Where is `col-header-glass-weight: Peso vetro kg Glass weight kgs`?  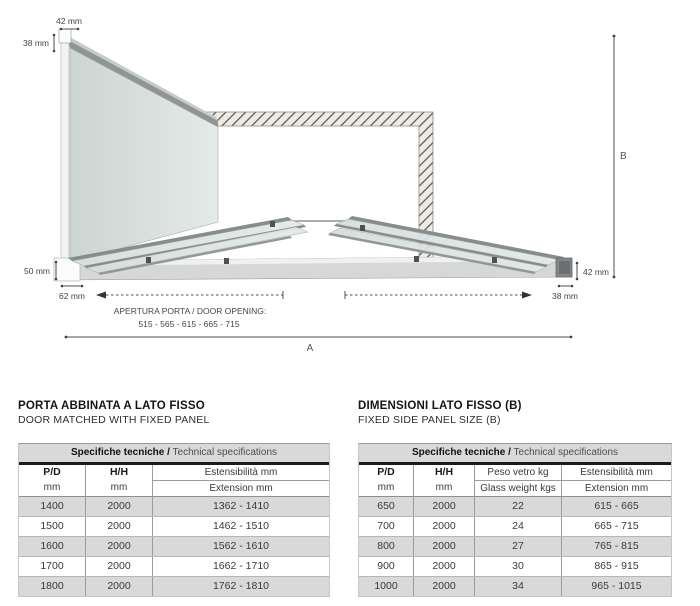 col-header-glass-weight: Peso vetro kg Glass weight kgs is located at coordinates (517, 480).